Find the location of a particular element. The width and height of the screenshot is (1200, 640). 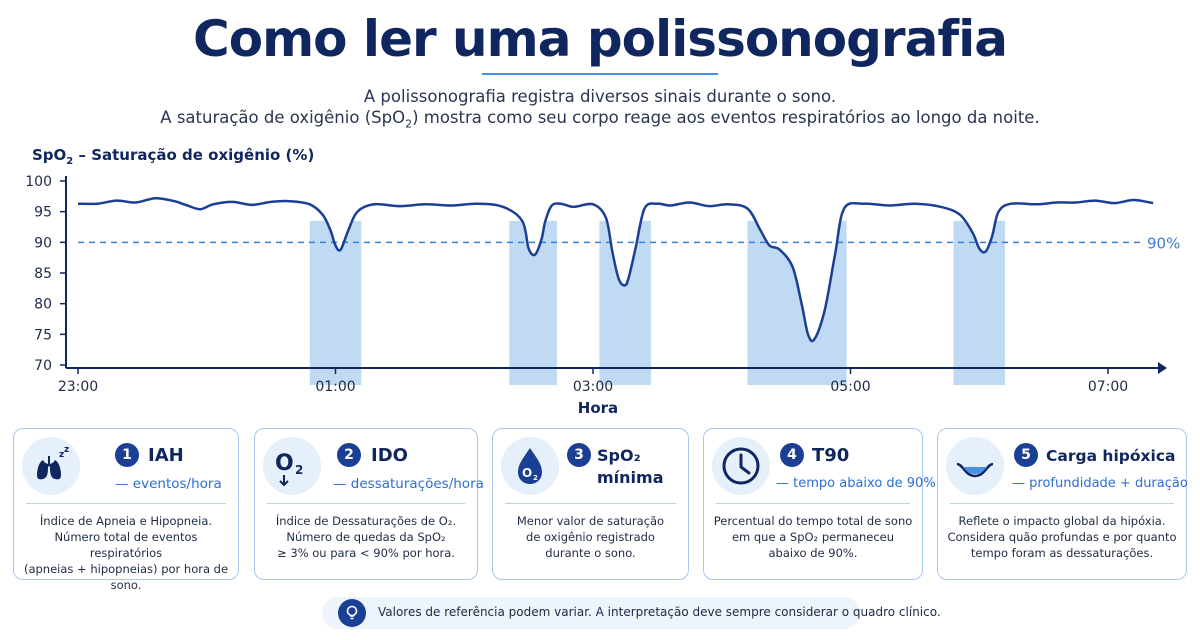

desc-line: (apneias + hipopneias) por hora de sono. is located at coordinates (126, 577).